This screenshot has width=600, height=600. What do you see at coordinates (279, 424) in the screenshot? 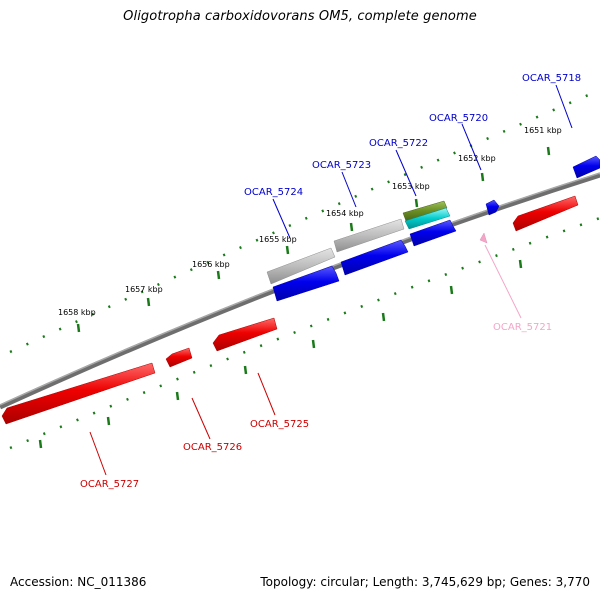
I see `gene-label-ocar-5725: OCAR_5725` at bounding box center [279, 424].